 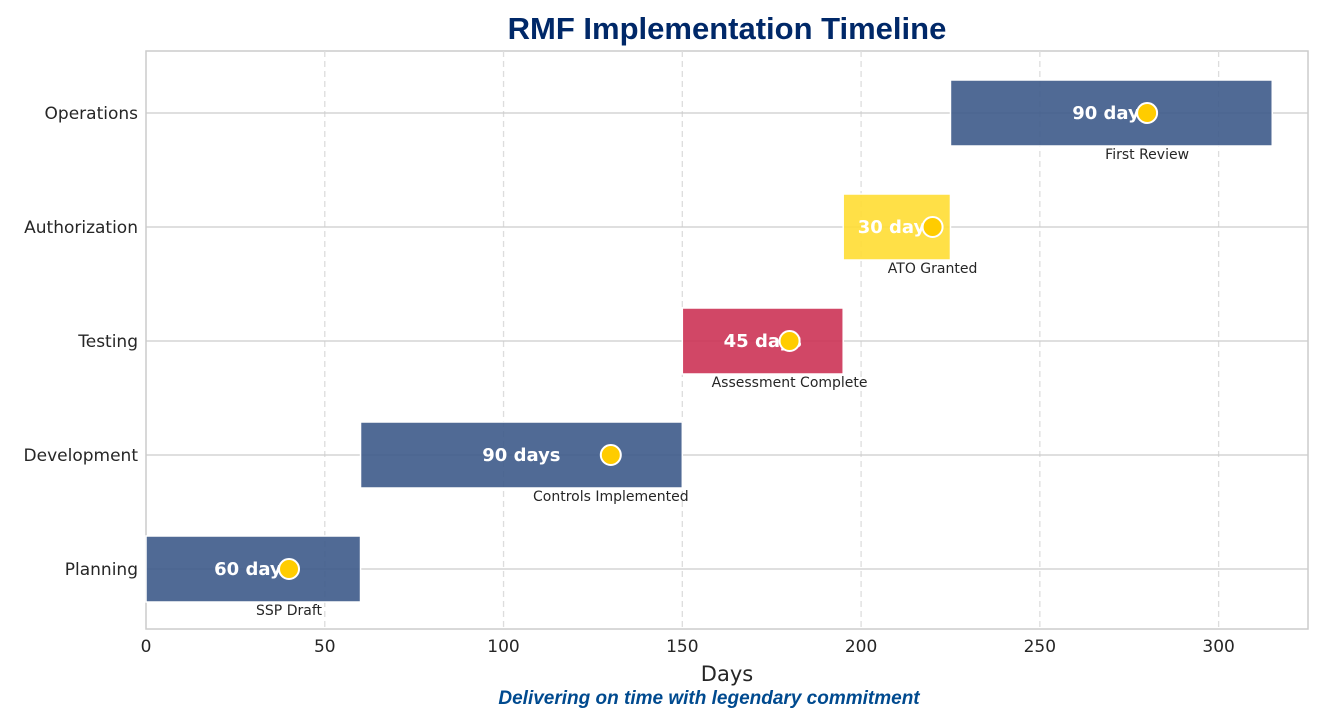 I want to click on bar-duration-label: 60 days, so click(x=253, y=569).